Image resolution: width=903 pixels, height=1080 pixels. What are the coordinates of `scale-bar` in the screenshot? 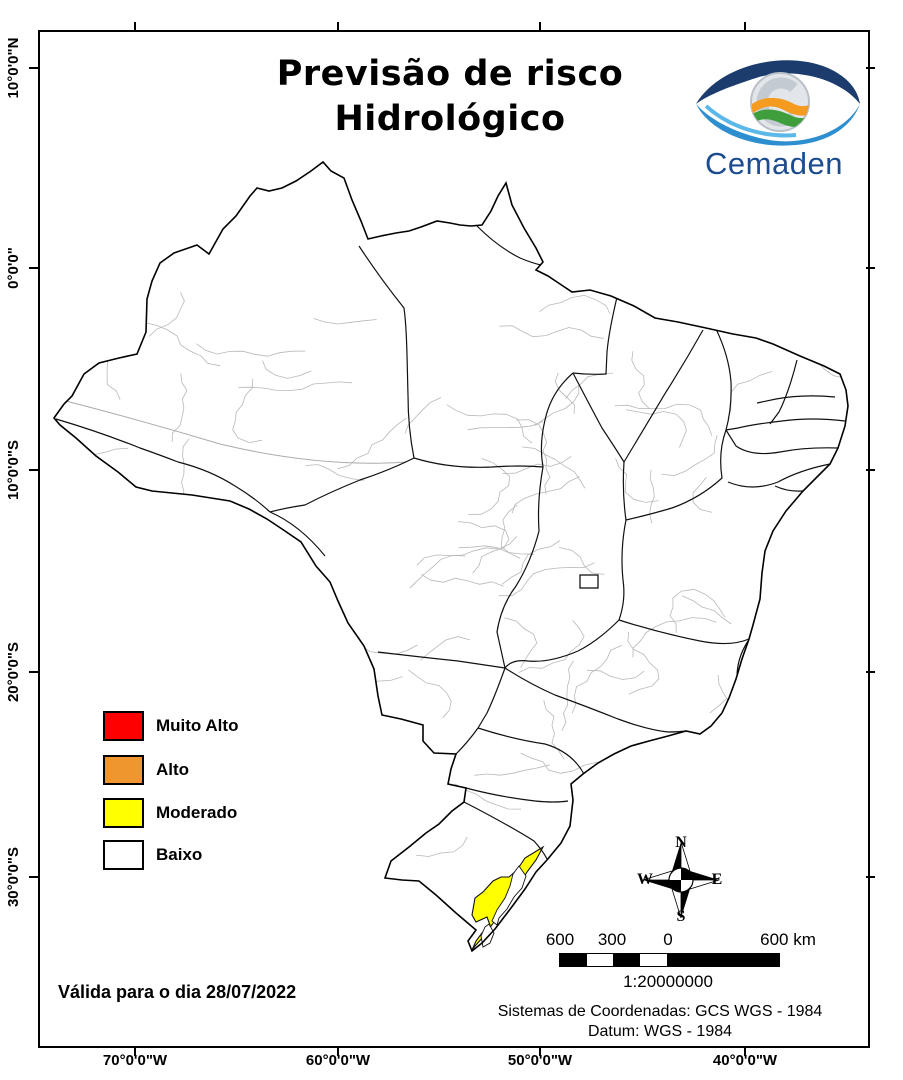 It's located at (669, 960).